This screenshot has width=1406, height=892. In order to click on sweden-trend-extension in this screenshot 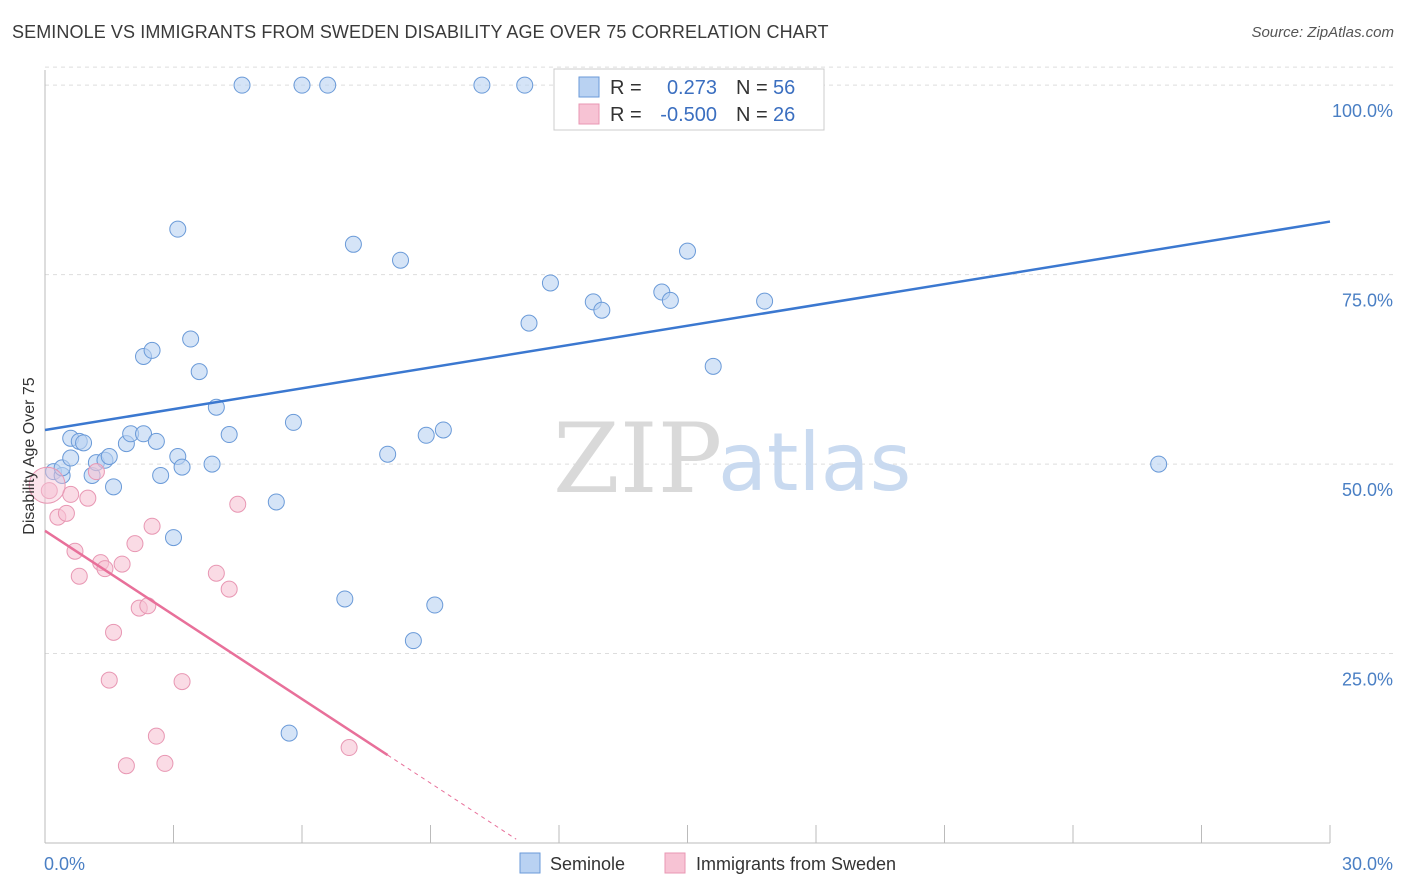, I will do `click(452, 797)`.